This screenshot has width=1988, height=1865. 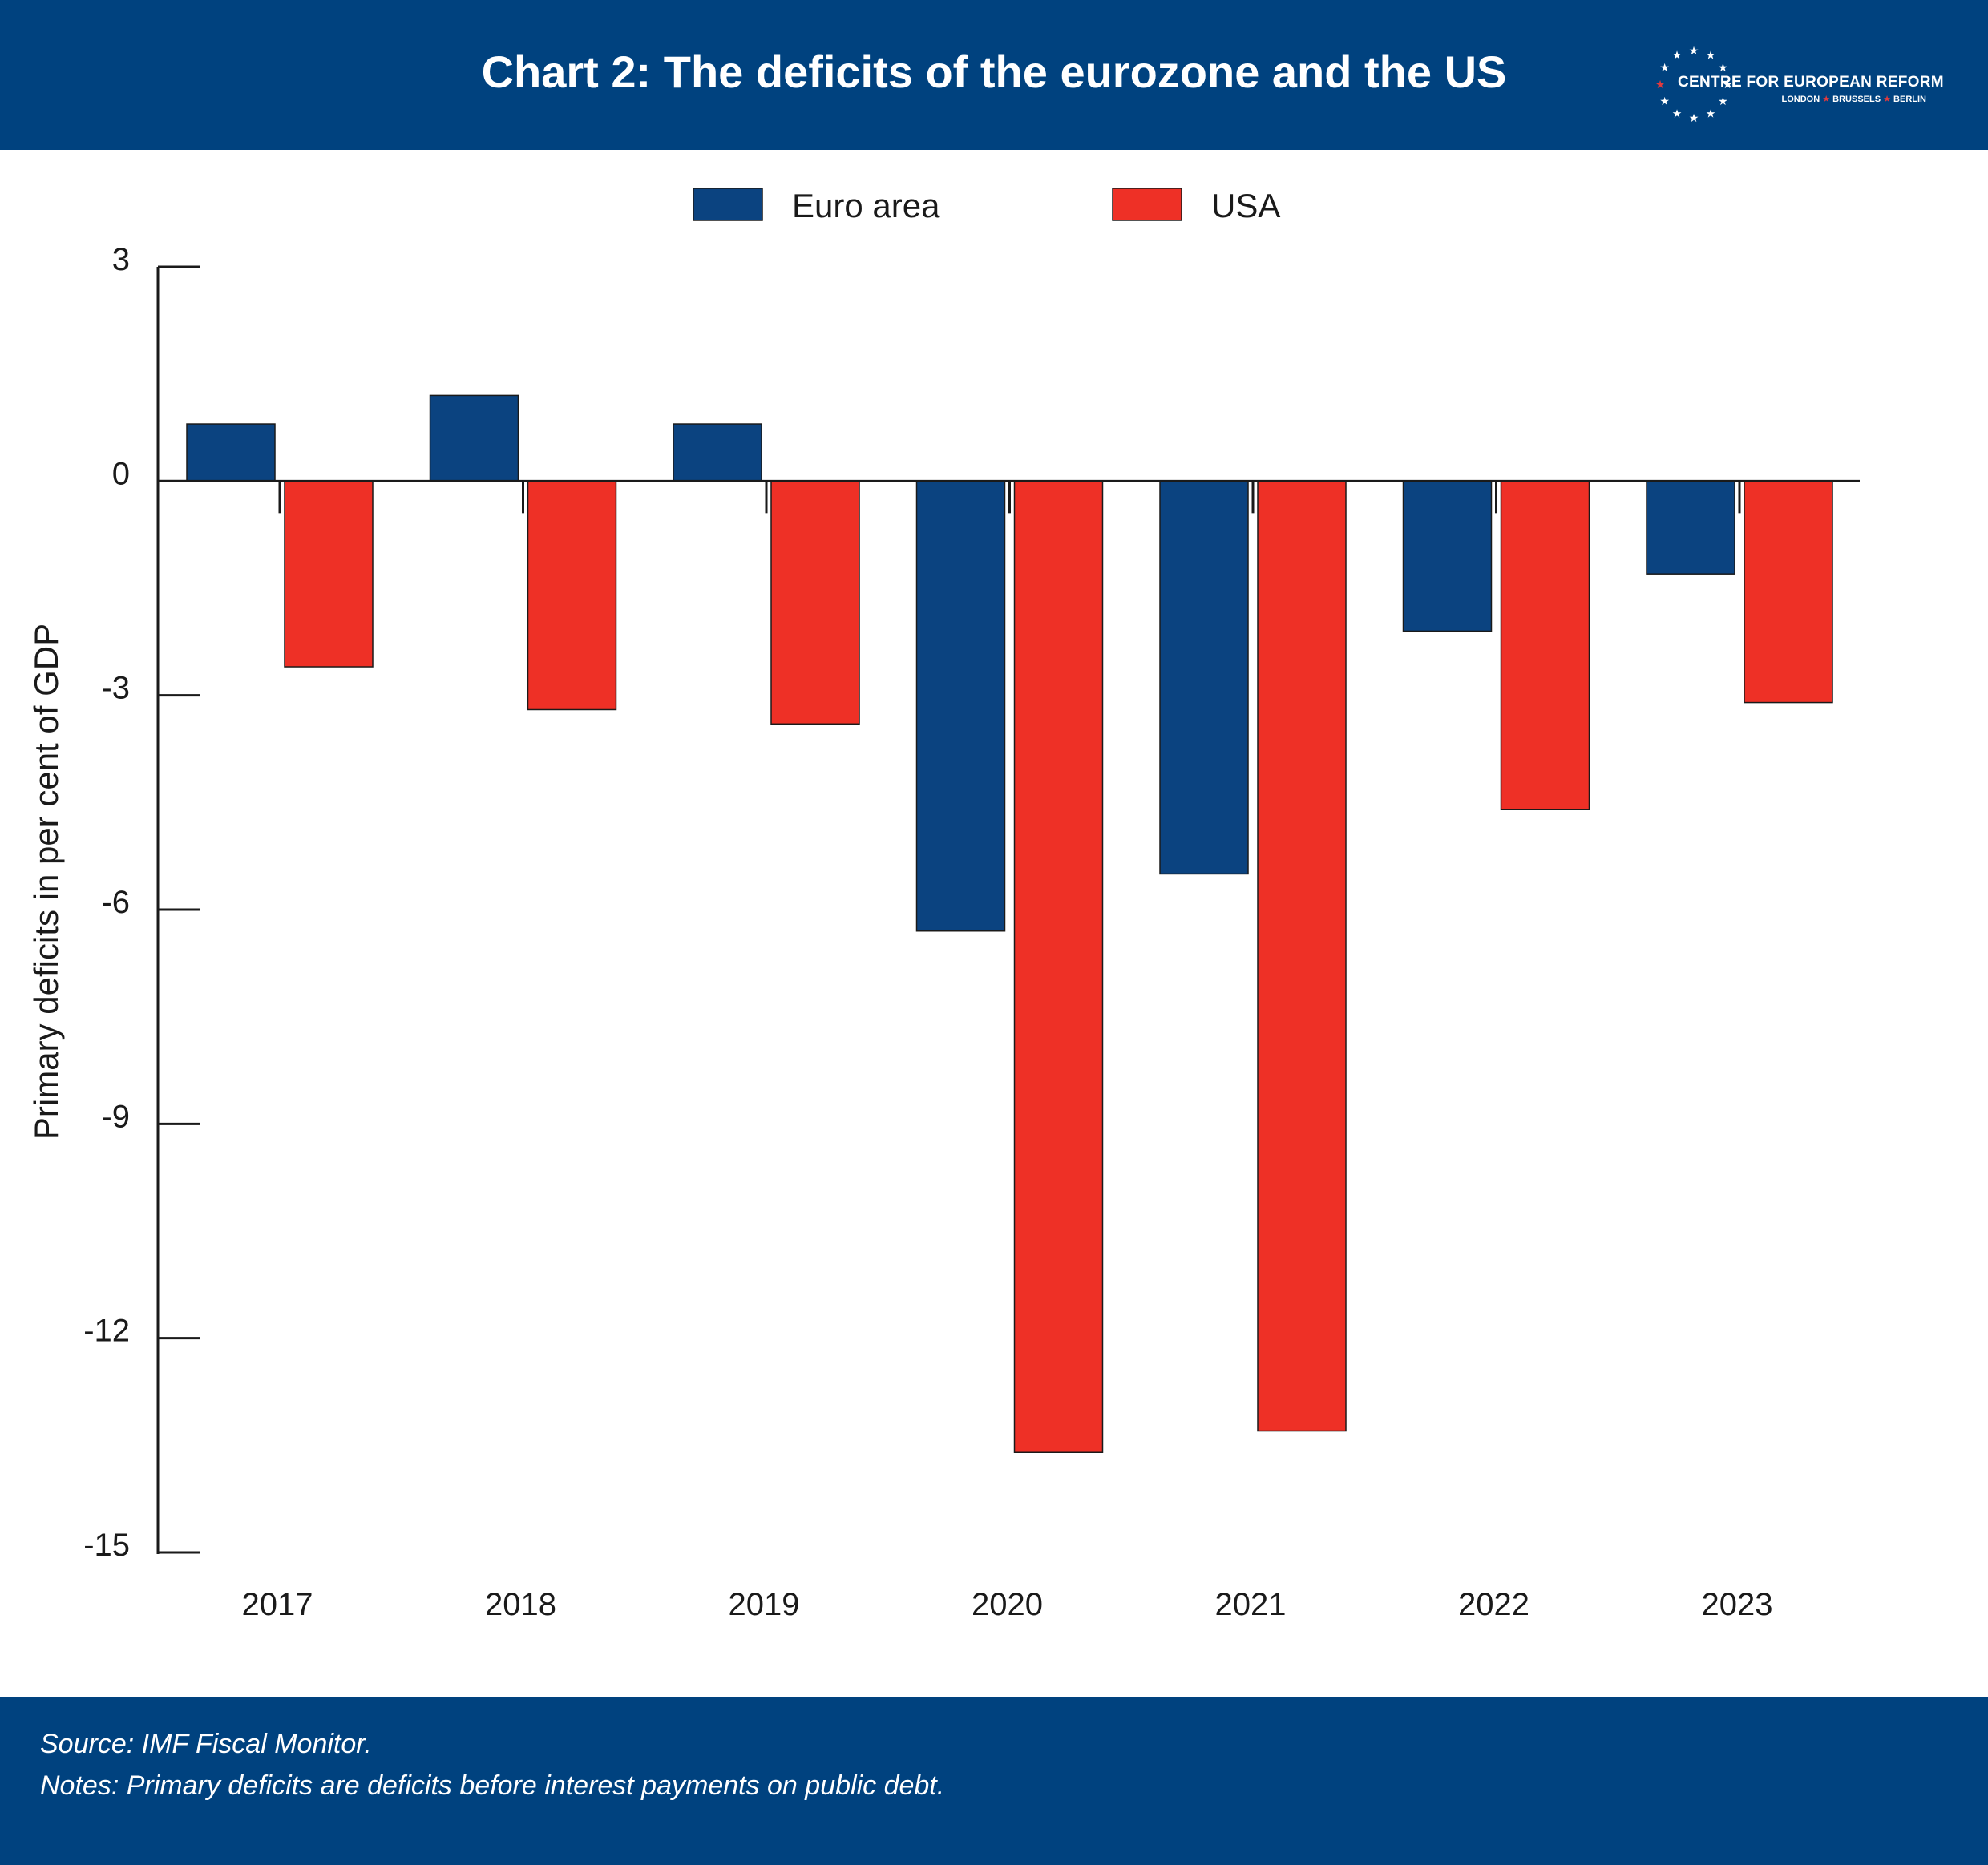 I want to click on source-note: Source: IMF Fiscal Monitor., so click(x=206, y=1744).